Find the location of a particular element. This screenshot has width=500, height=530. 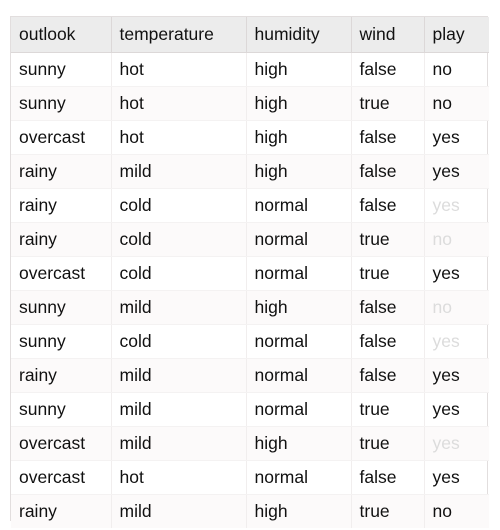

table-row: sunny hot high false no is located at coordinates (250, 69).